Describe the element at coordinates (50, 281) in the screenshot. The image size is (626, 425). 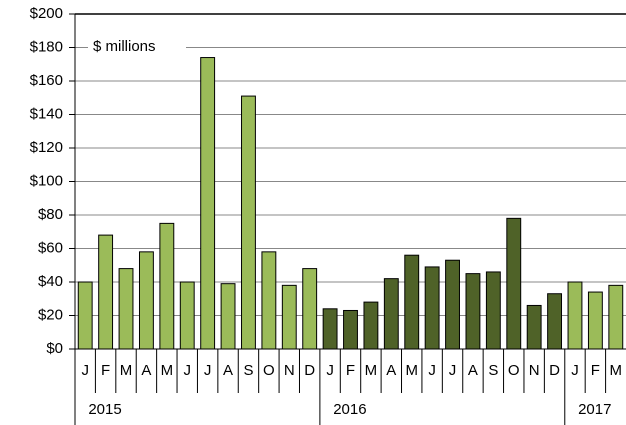
I see `y-tick-label: $40` at that location.